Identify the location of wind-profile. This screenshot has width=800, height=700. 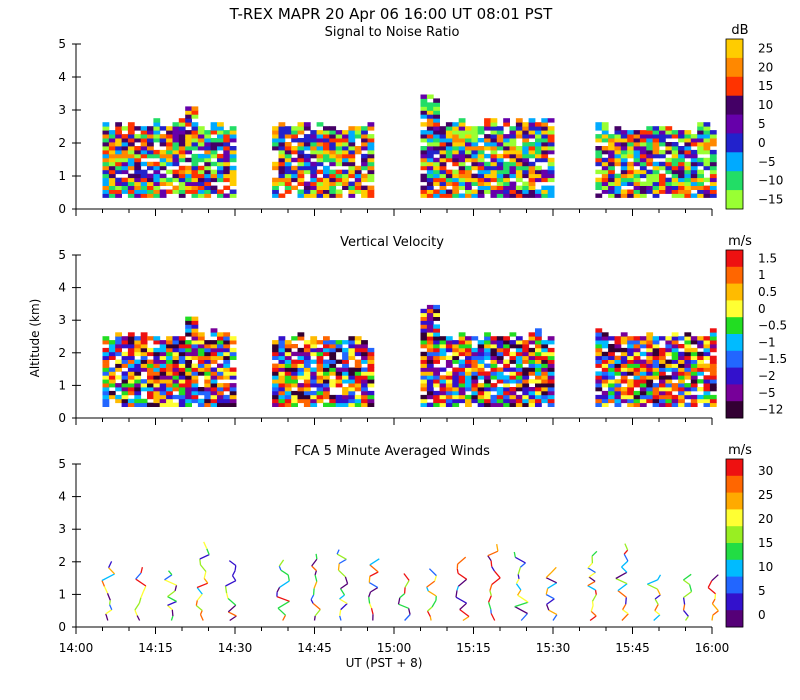
(494, 582).